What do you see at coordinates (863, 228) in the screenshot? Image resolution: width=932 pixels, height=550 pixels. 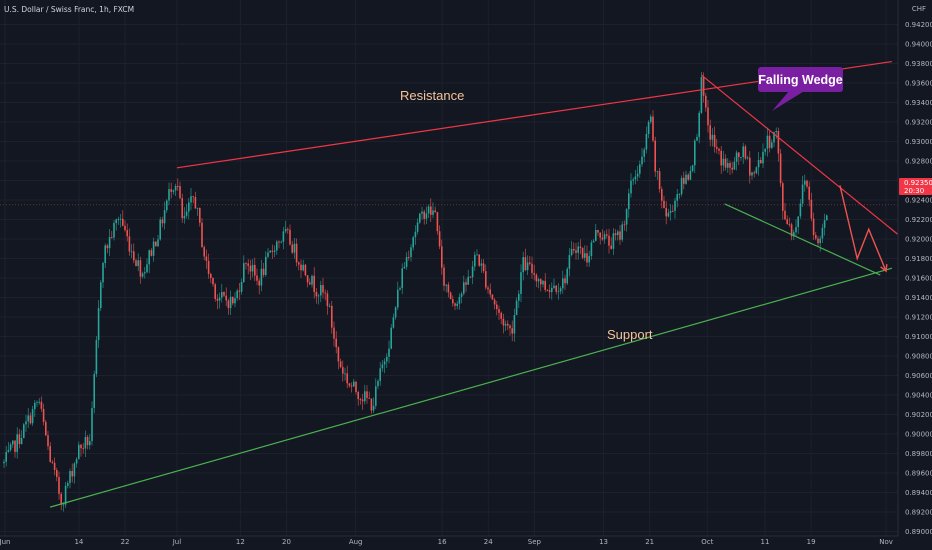 I see `projection-zigzag` at bounding box center [863, 228].